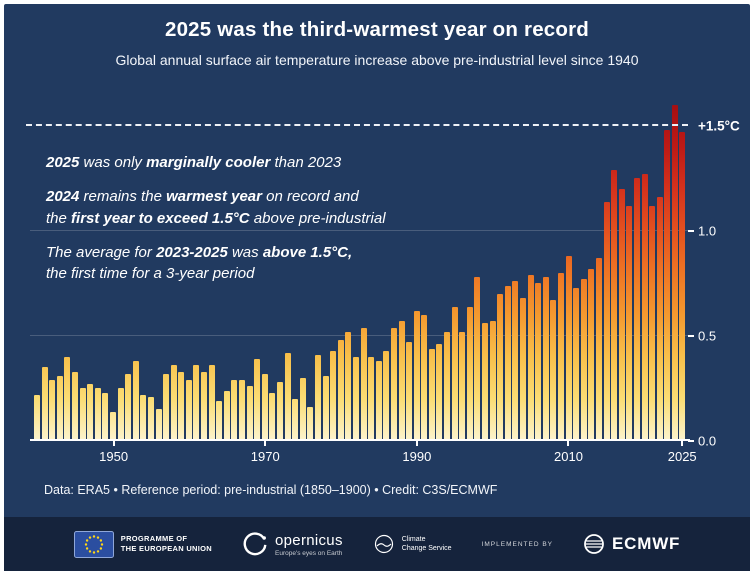 This screenshot has width=754, height=575. Describe the element at coordinates (652, 324) in the screenshot. I see `bar-2021` at that location.